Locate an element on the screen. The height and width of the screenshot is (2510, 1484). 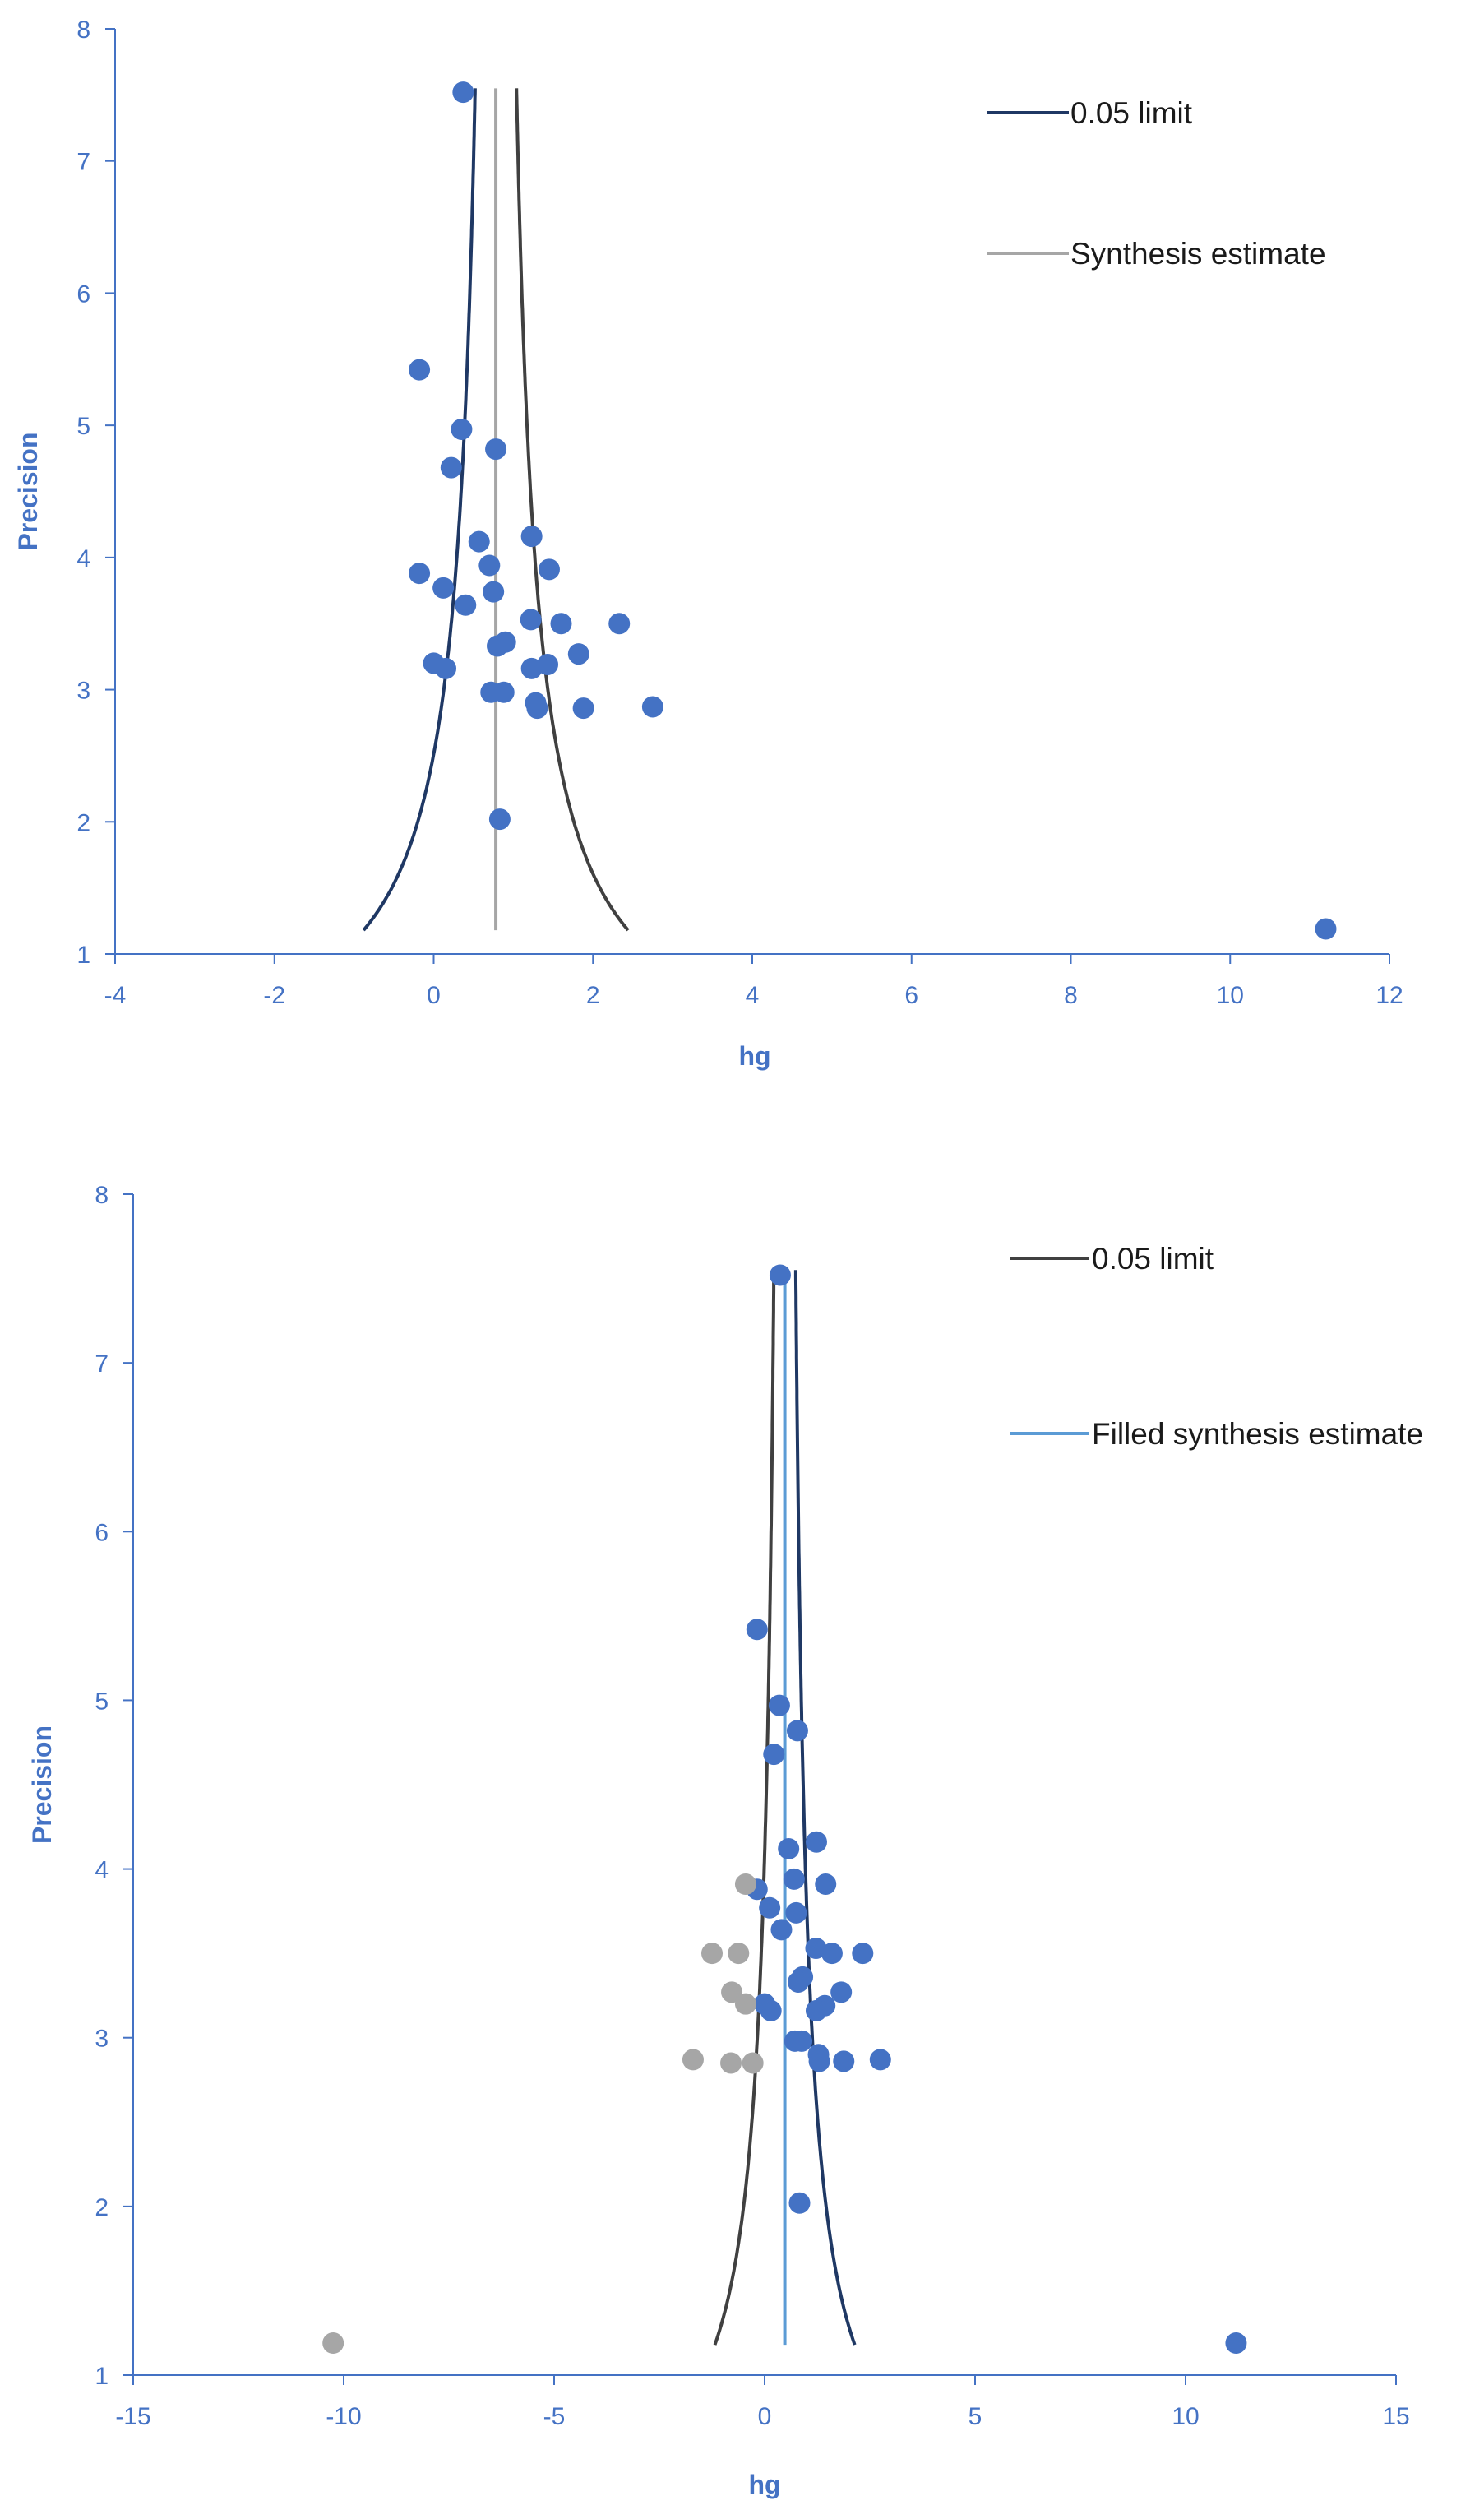
x-tick-label: -5 is located at coordinates (555, 2416).